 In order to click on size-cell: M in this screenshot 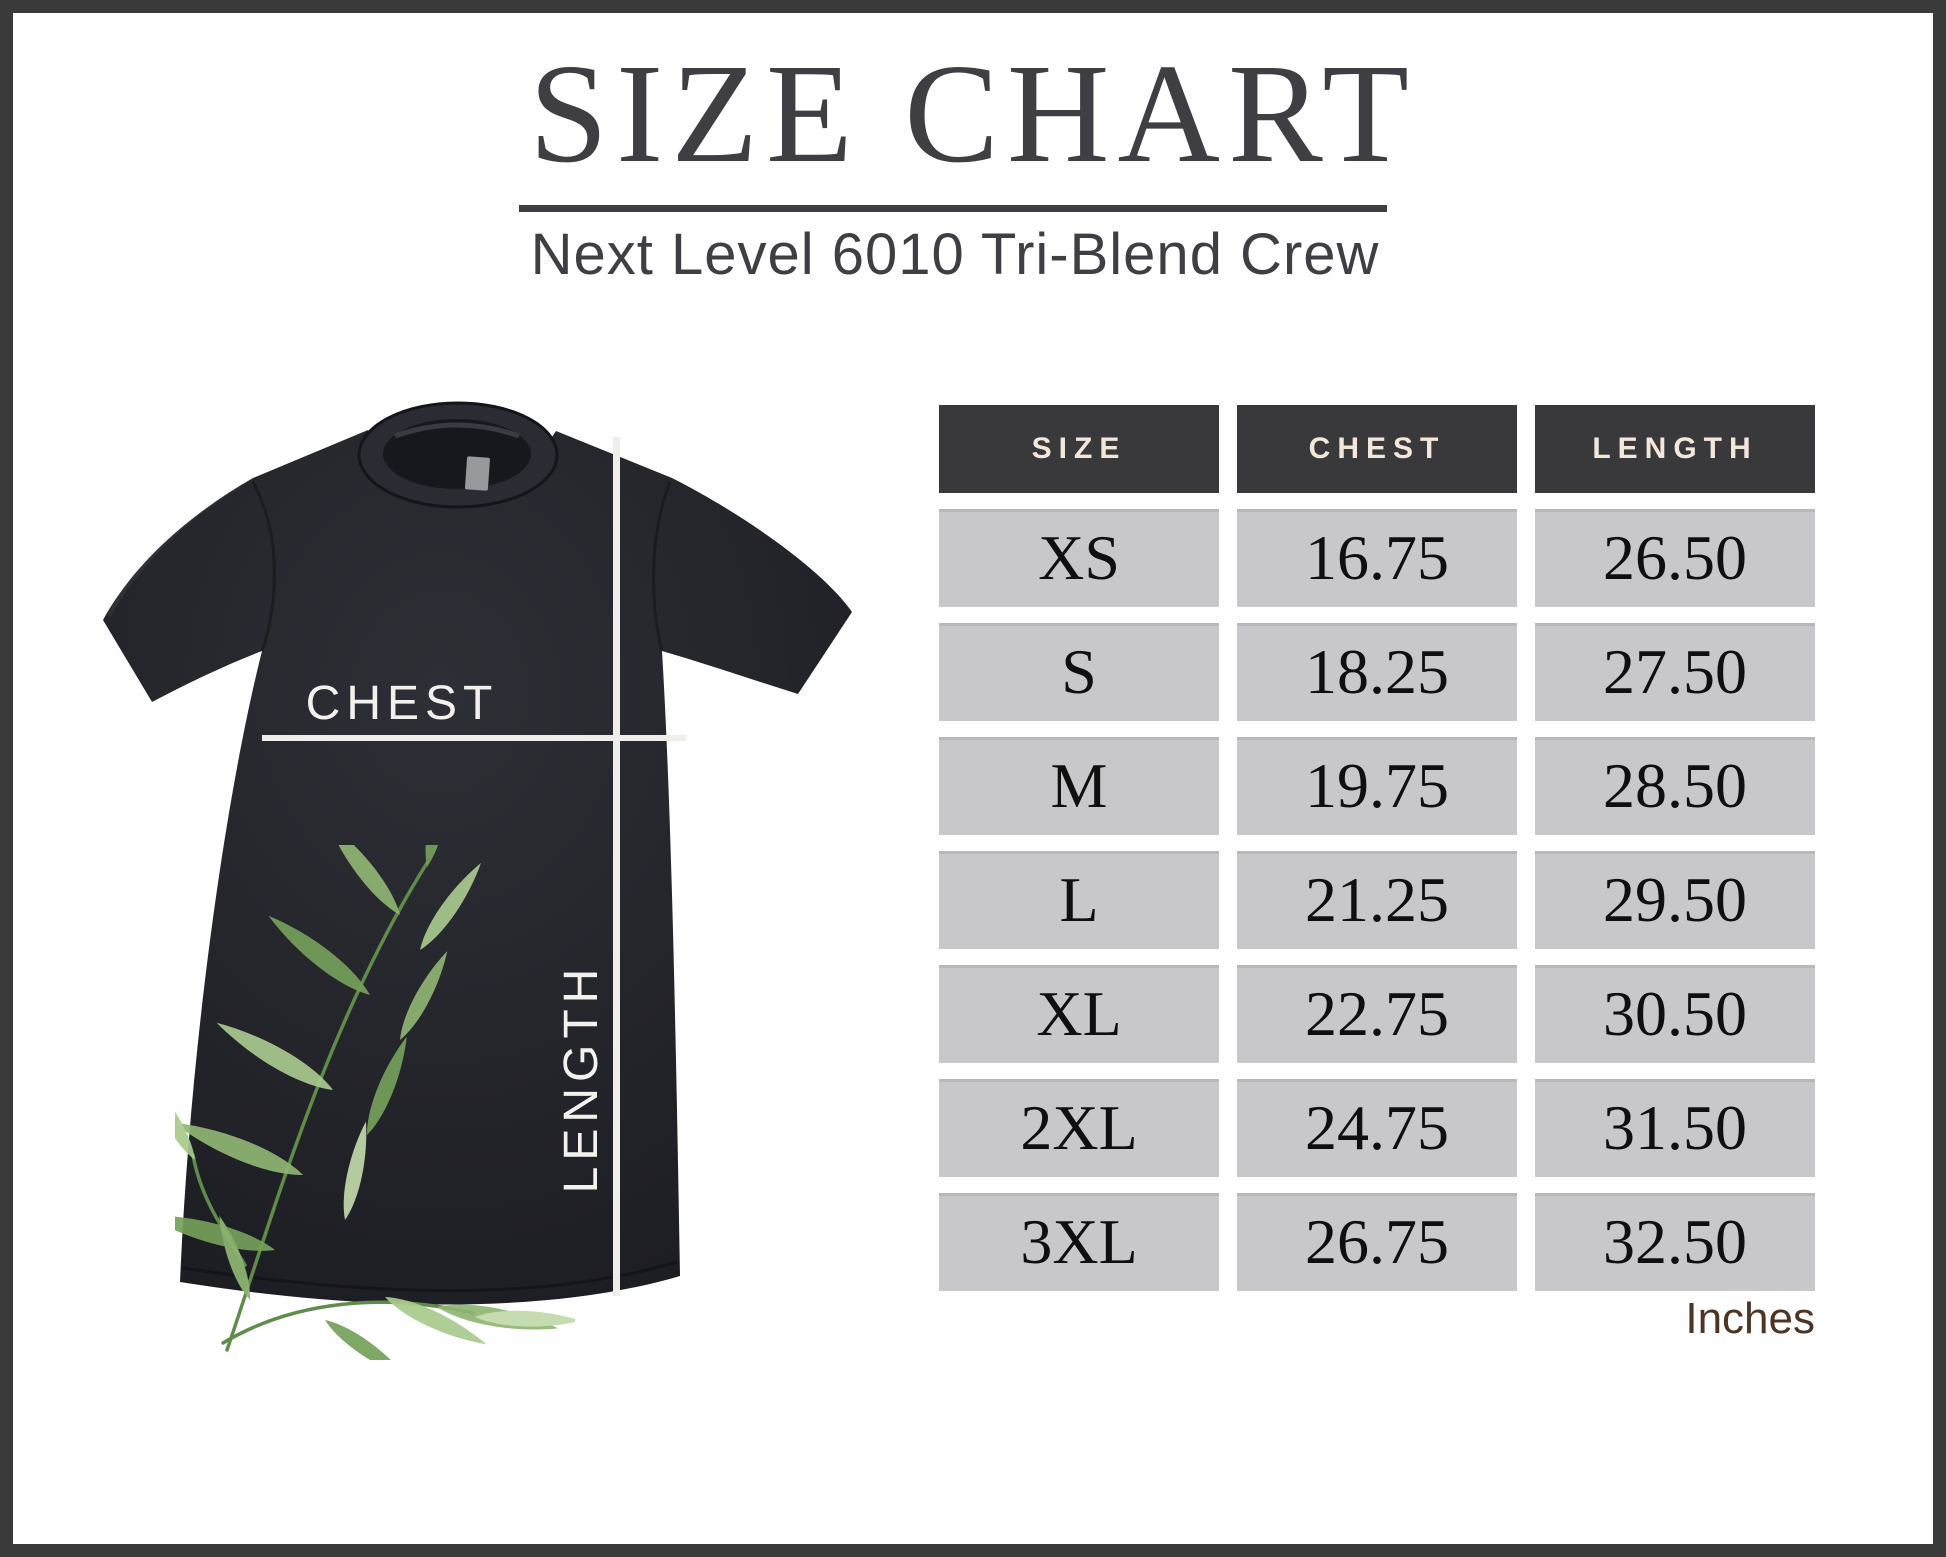, I will do `click(1079, 786)`.